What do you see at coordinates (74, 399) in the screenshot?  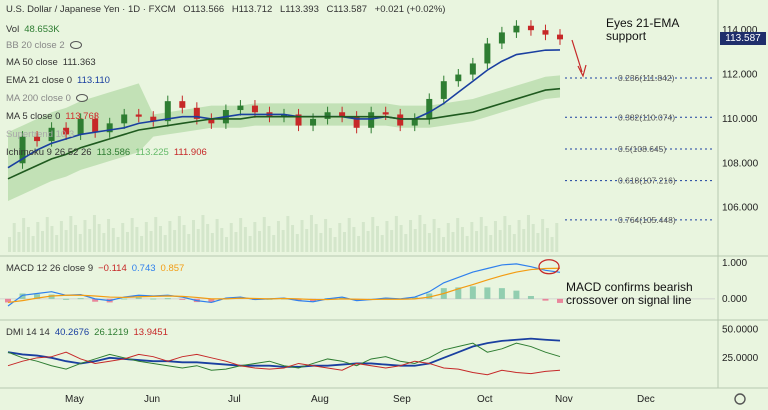 I see `time-axis-label: May` at bounding box center [74, 399].